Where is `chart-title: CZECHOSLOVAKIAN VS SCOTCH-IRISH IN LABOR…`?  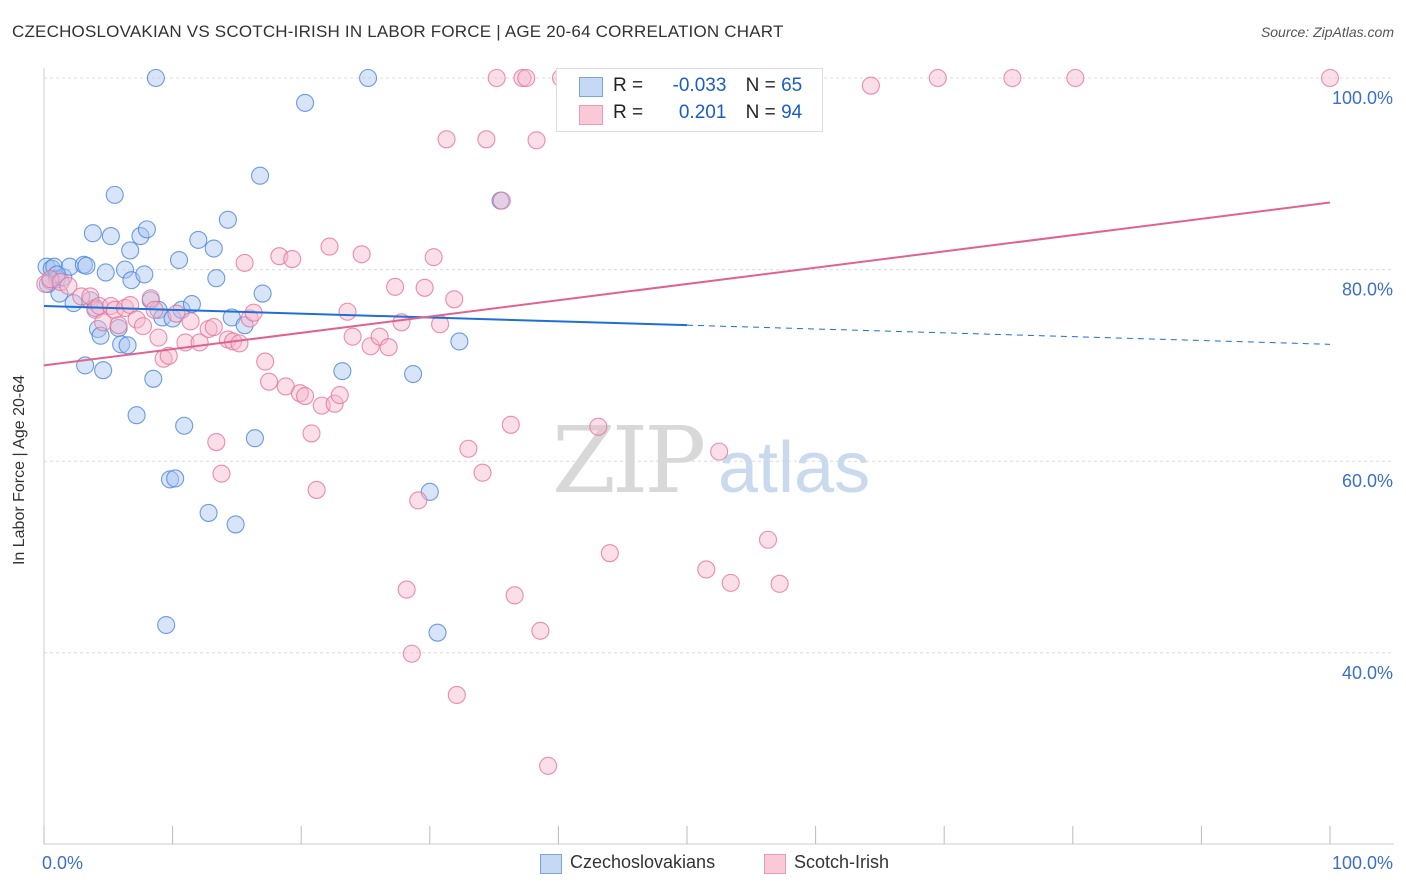
chart-title: CZECHOSLOVAKIAN VS SCOTCH-IRISH IN LABOR… is located at coordinates (398, 31).